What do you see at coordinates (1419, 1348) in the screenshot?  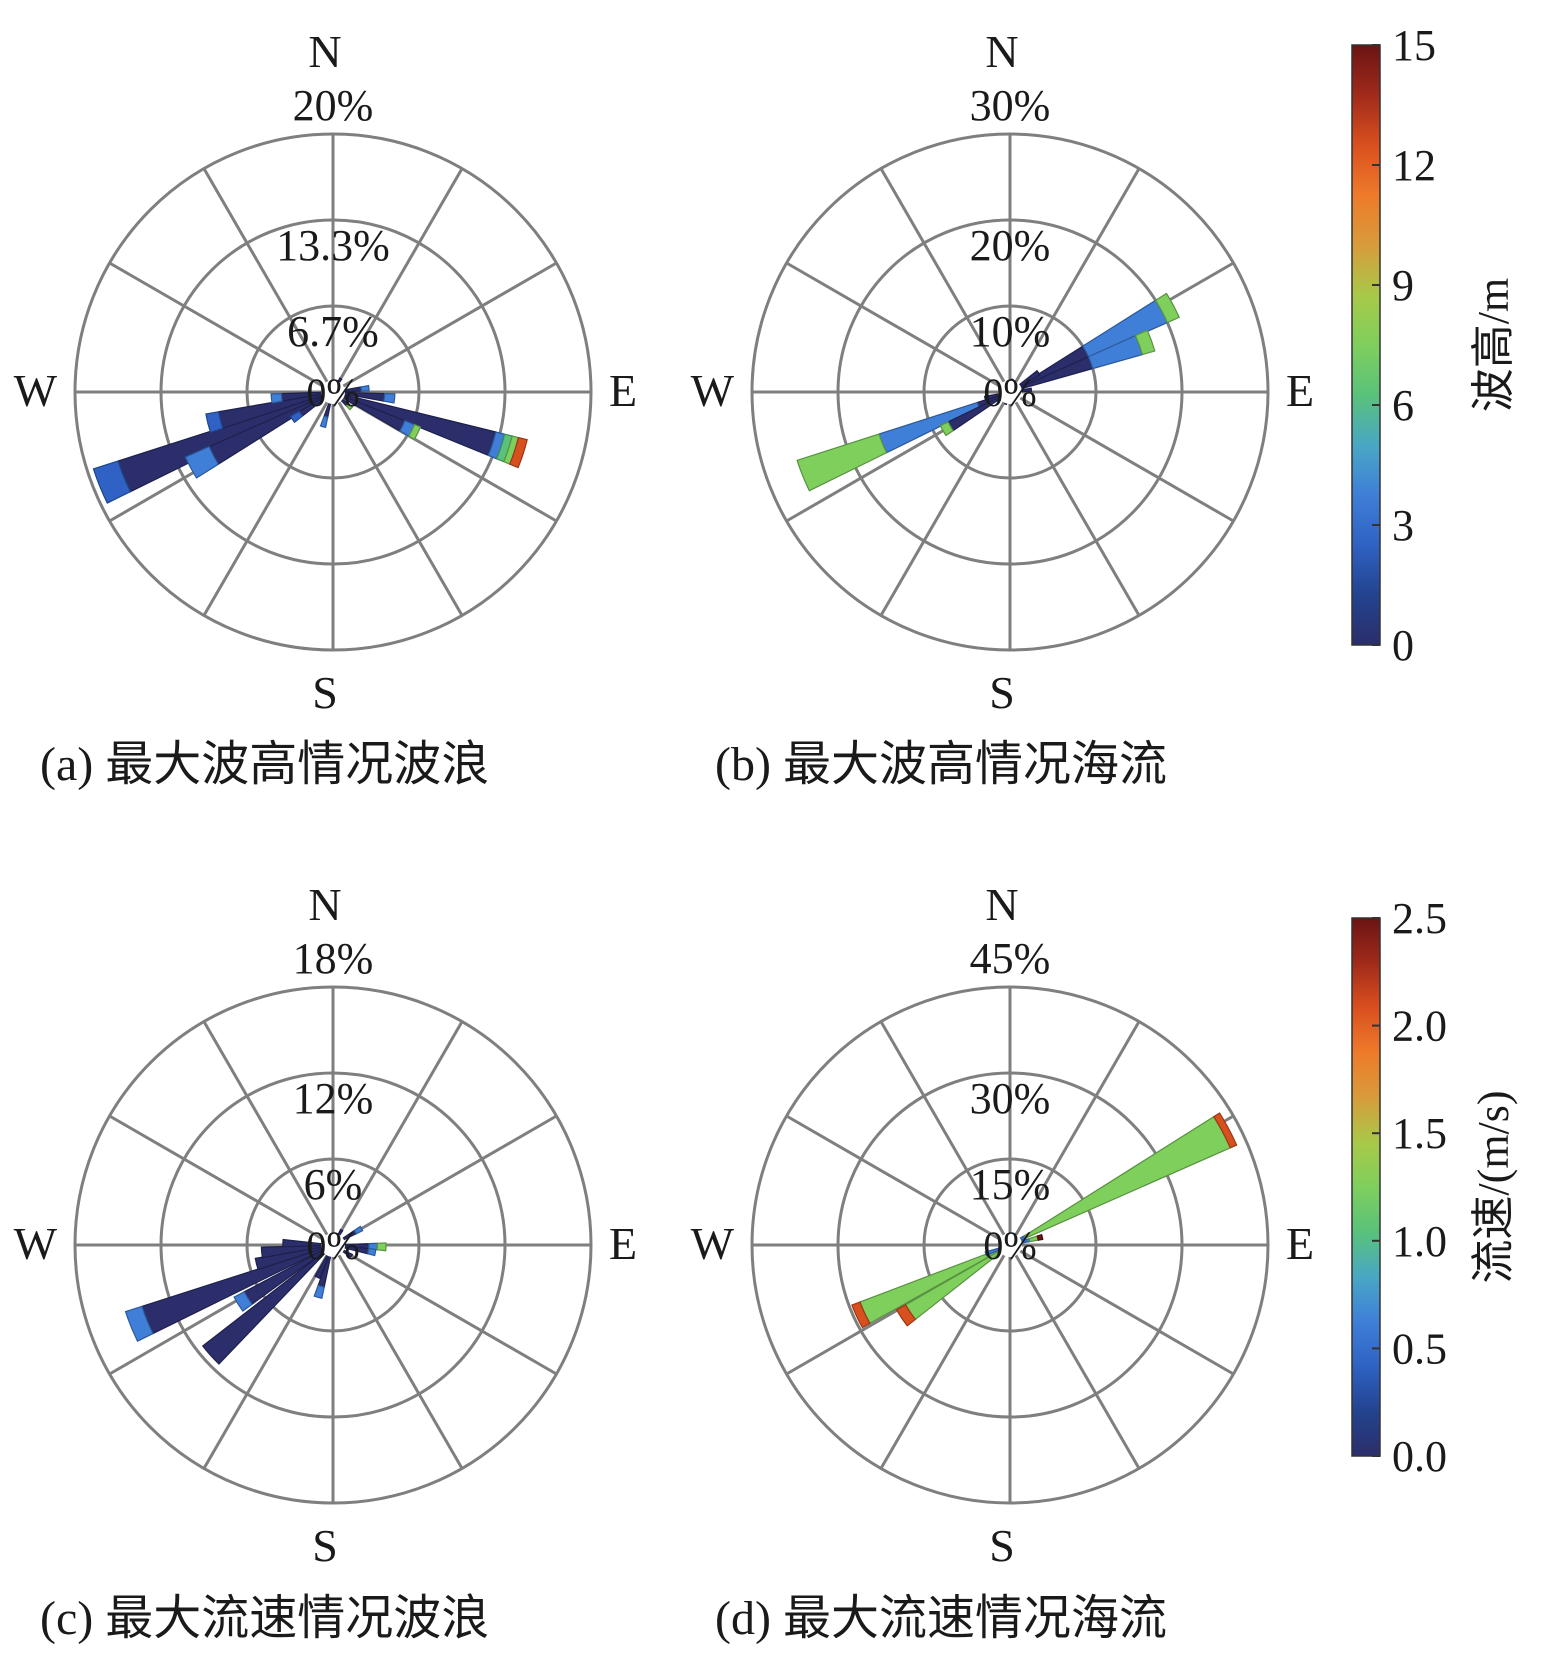 I see `colorbar-tick-label: 0.5` at bounding box center [1419, 1348].